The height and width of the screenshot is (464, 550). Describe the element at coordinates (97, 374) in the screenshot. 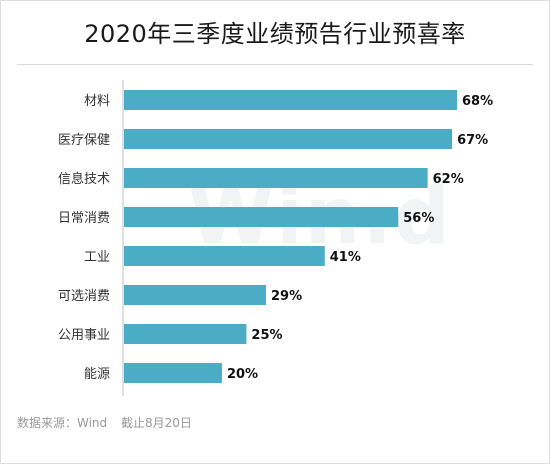

I see `category-label: 能源` at that location.